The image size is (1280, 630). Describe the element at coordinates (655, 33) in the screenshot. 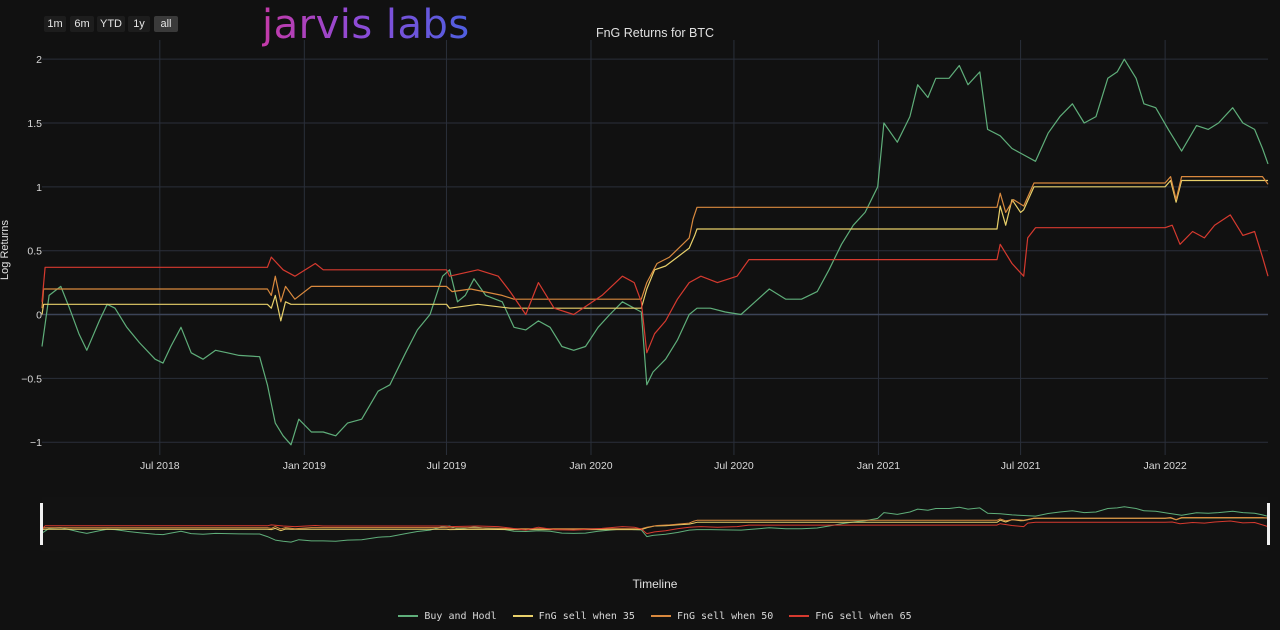

I see `chart-title: FnG Returns for BTC` at that location.